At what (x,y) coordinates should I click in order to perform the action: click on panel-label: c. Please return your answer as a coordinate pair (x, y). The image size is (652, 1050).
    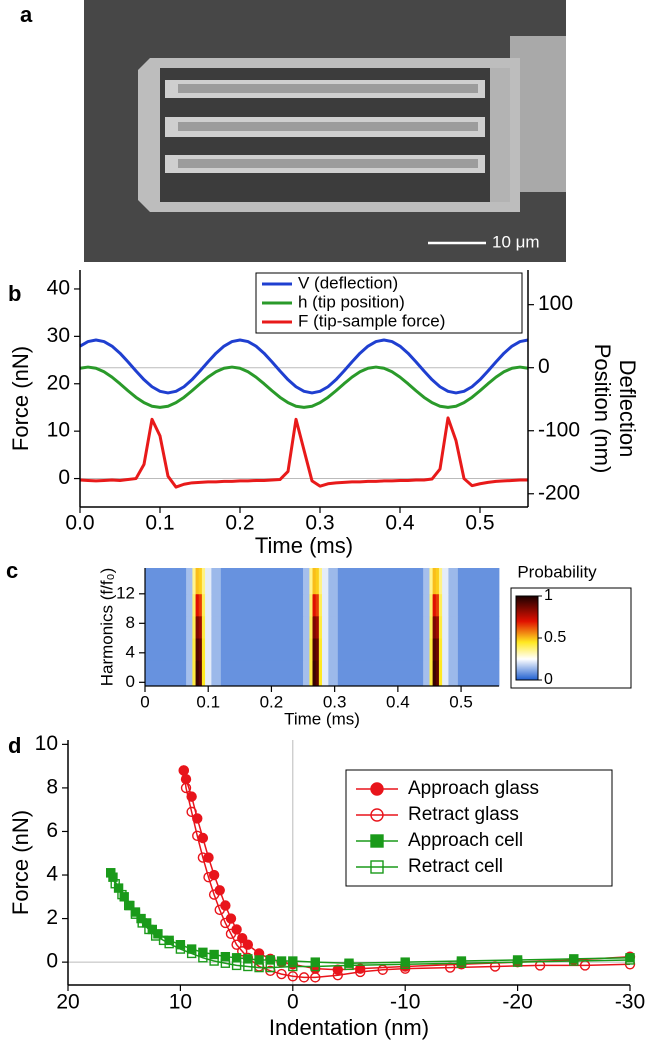
    Looking at the image, I should click on (12, 570).